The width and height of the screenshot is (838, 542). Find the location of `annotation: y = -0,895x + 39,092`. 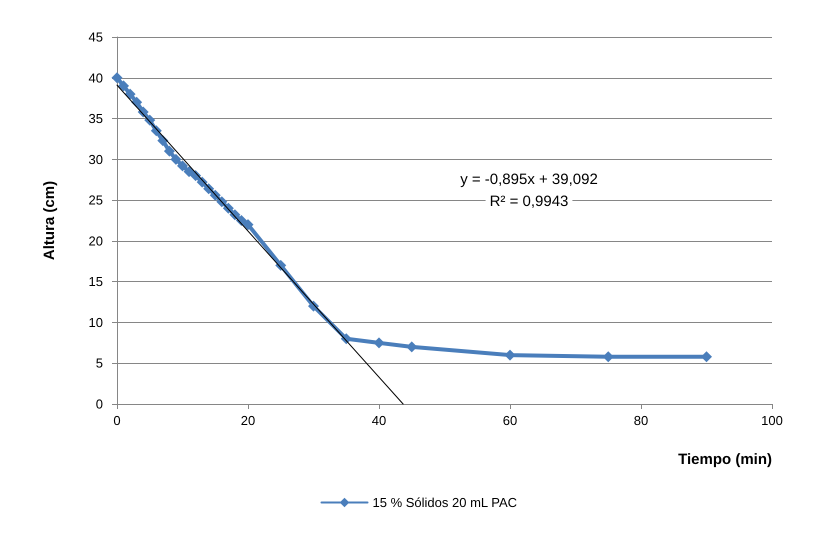

annotation: y = -0,895x + 39,092 is located at coordinates (529, 179).